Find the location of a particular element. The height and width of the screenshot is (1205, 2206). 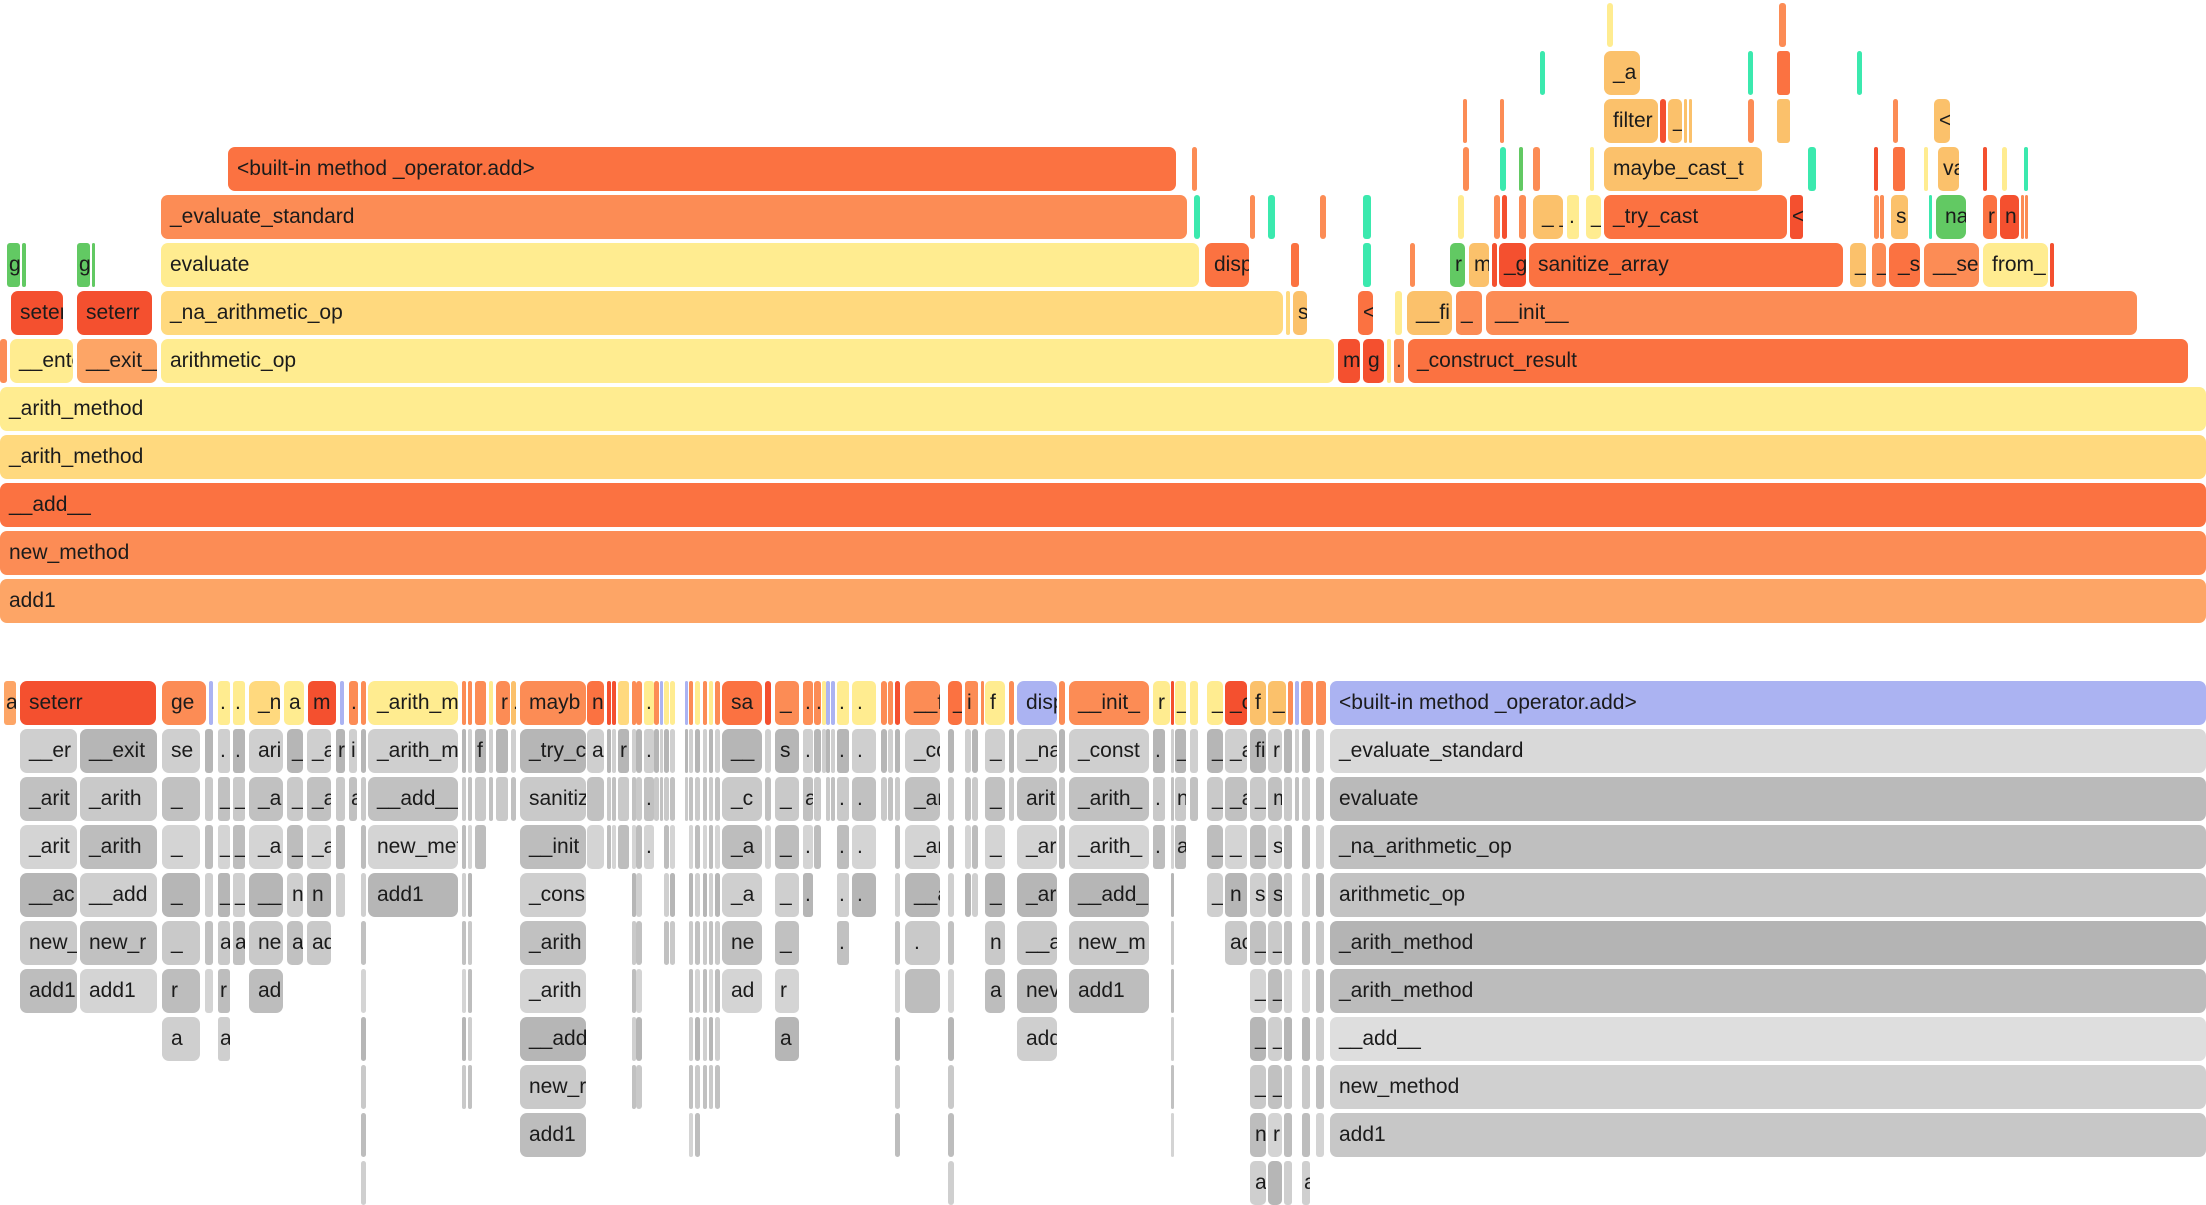

caller-cell-frame: __ is located at coordinates (266, 895).